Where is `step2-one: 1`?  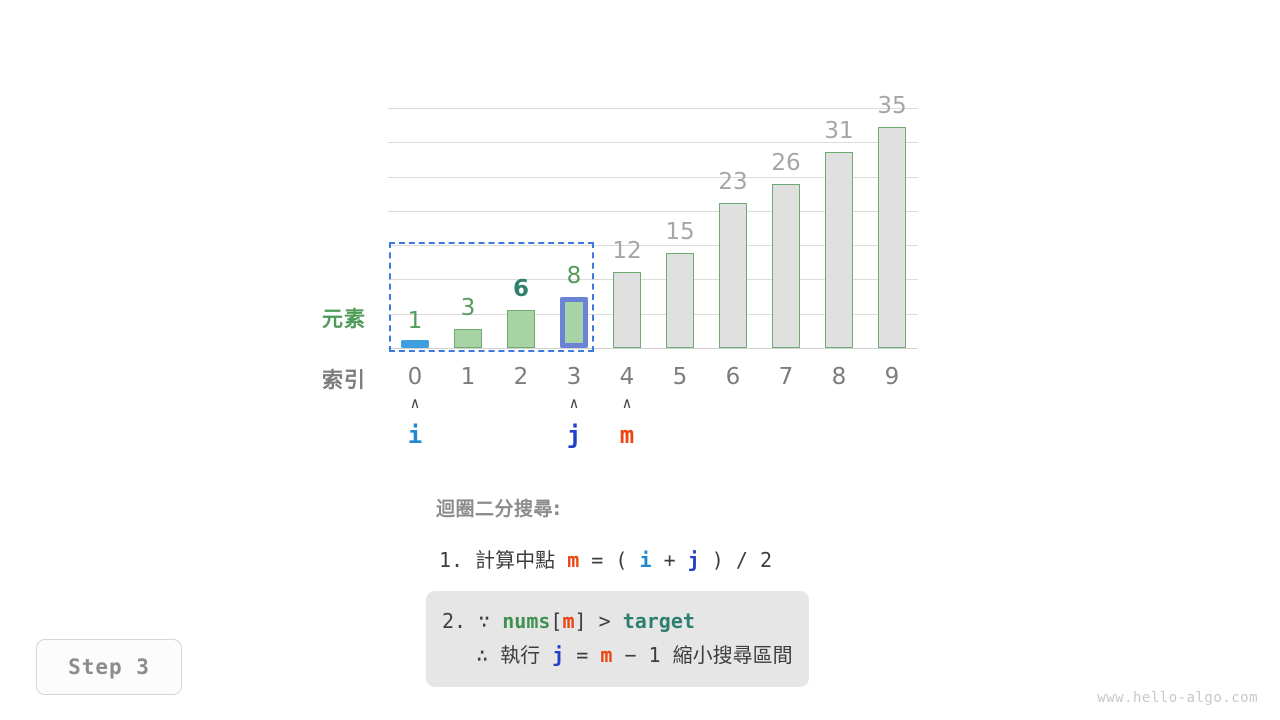 step2-one: 1 is located at coordinates (654, 655).